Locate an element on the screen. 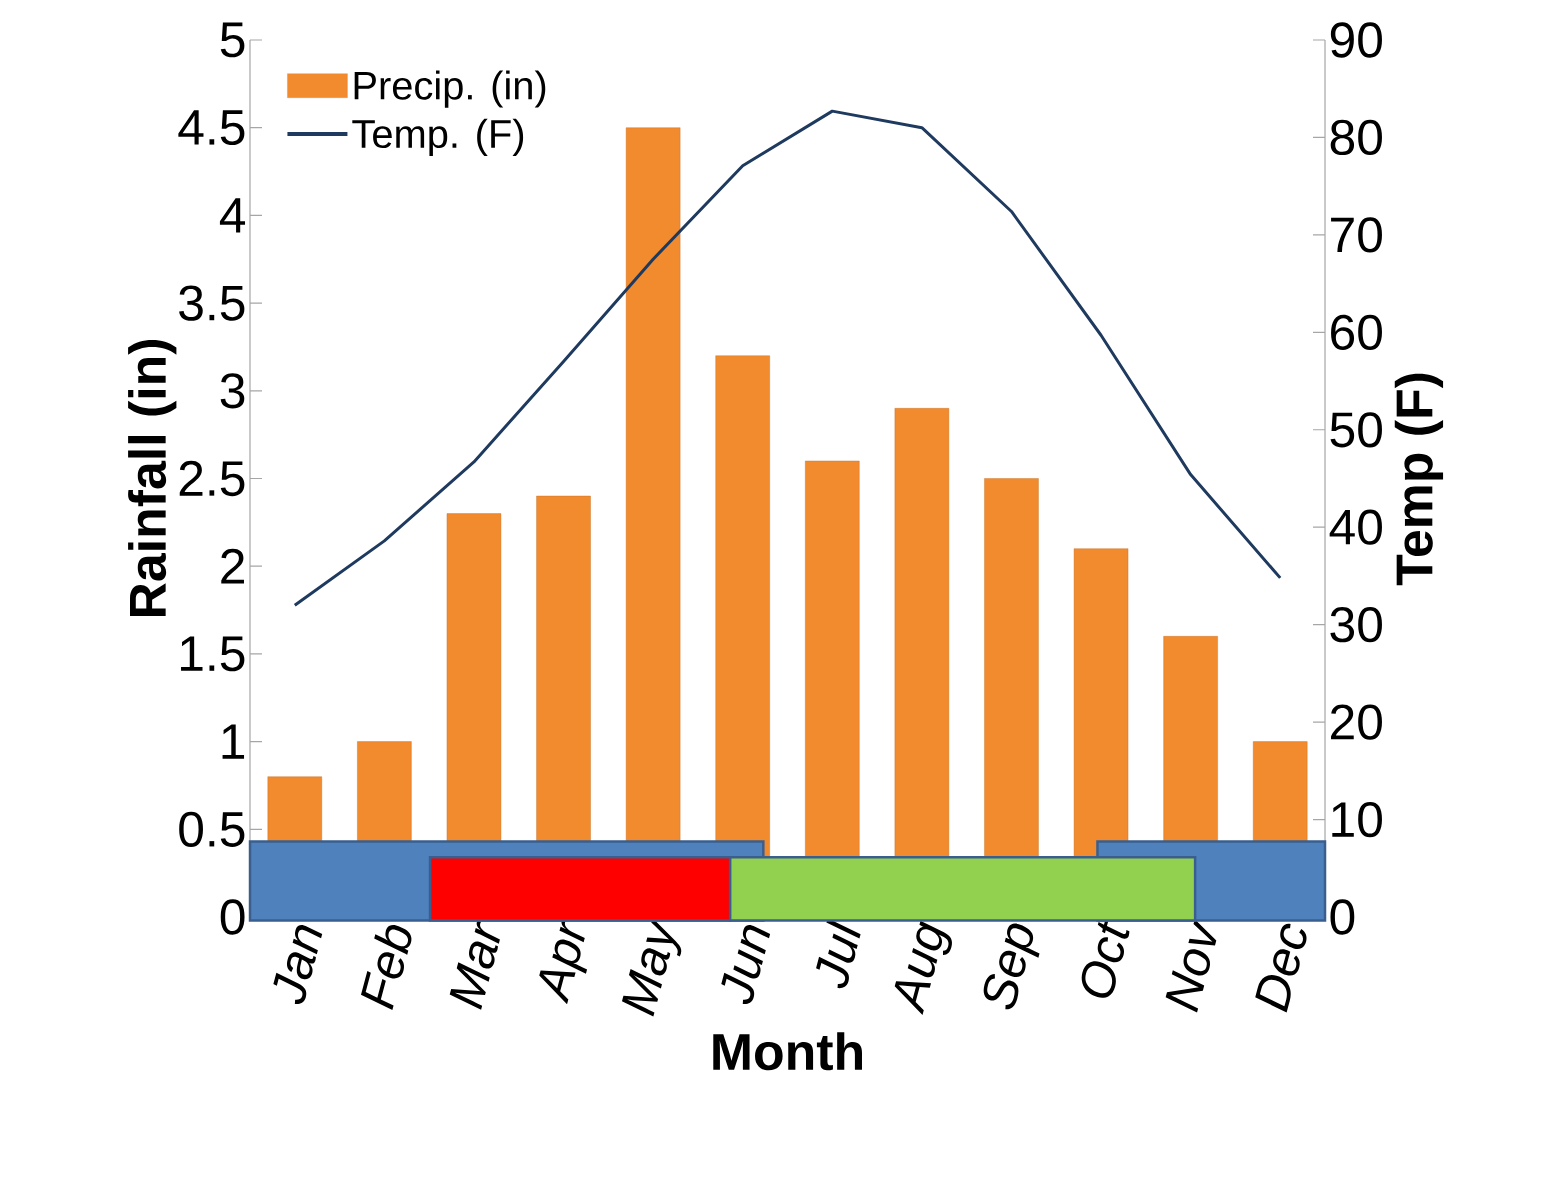 This screenshot has width=1559, height=1188. x-tick-label: Sep is located at coordinates (1011, 966).